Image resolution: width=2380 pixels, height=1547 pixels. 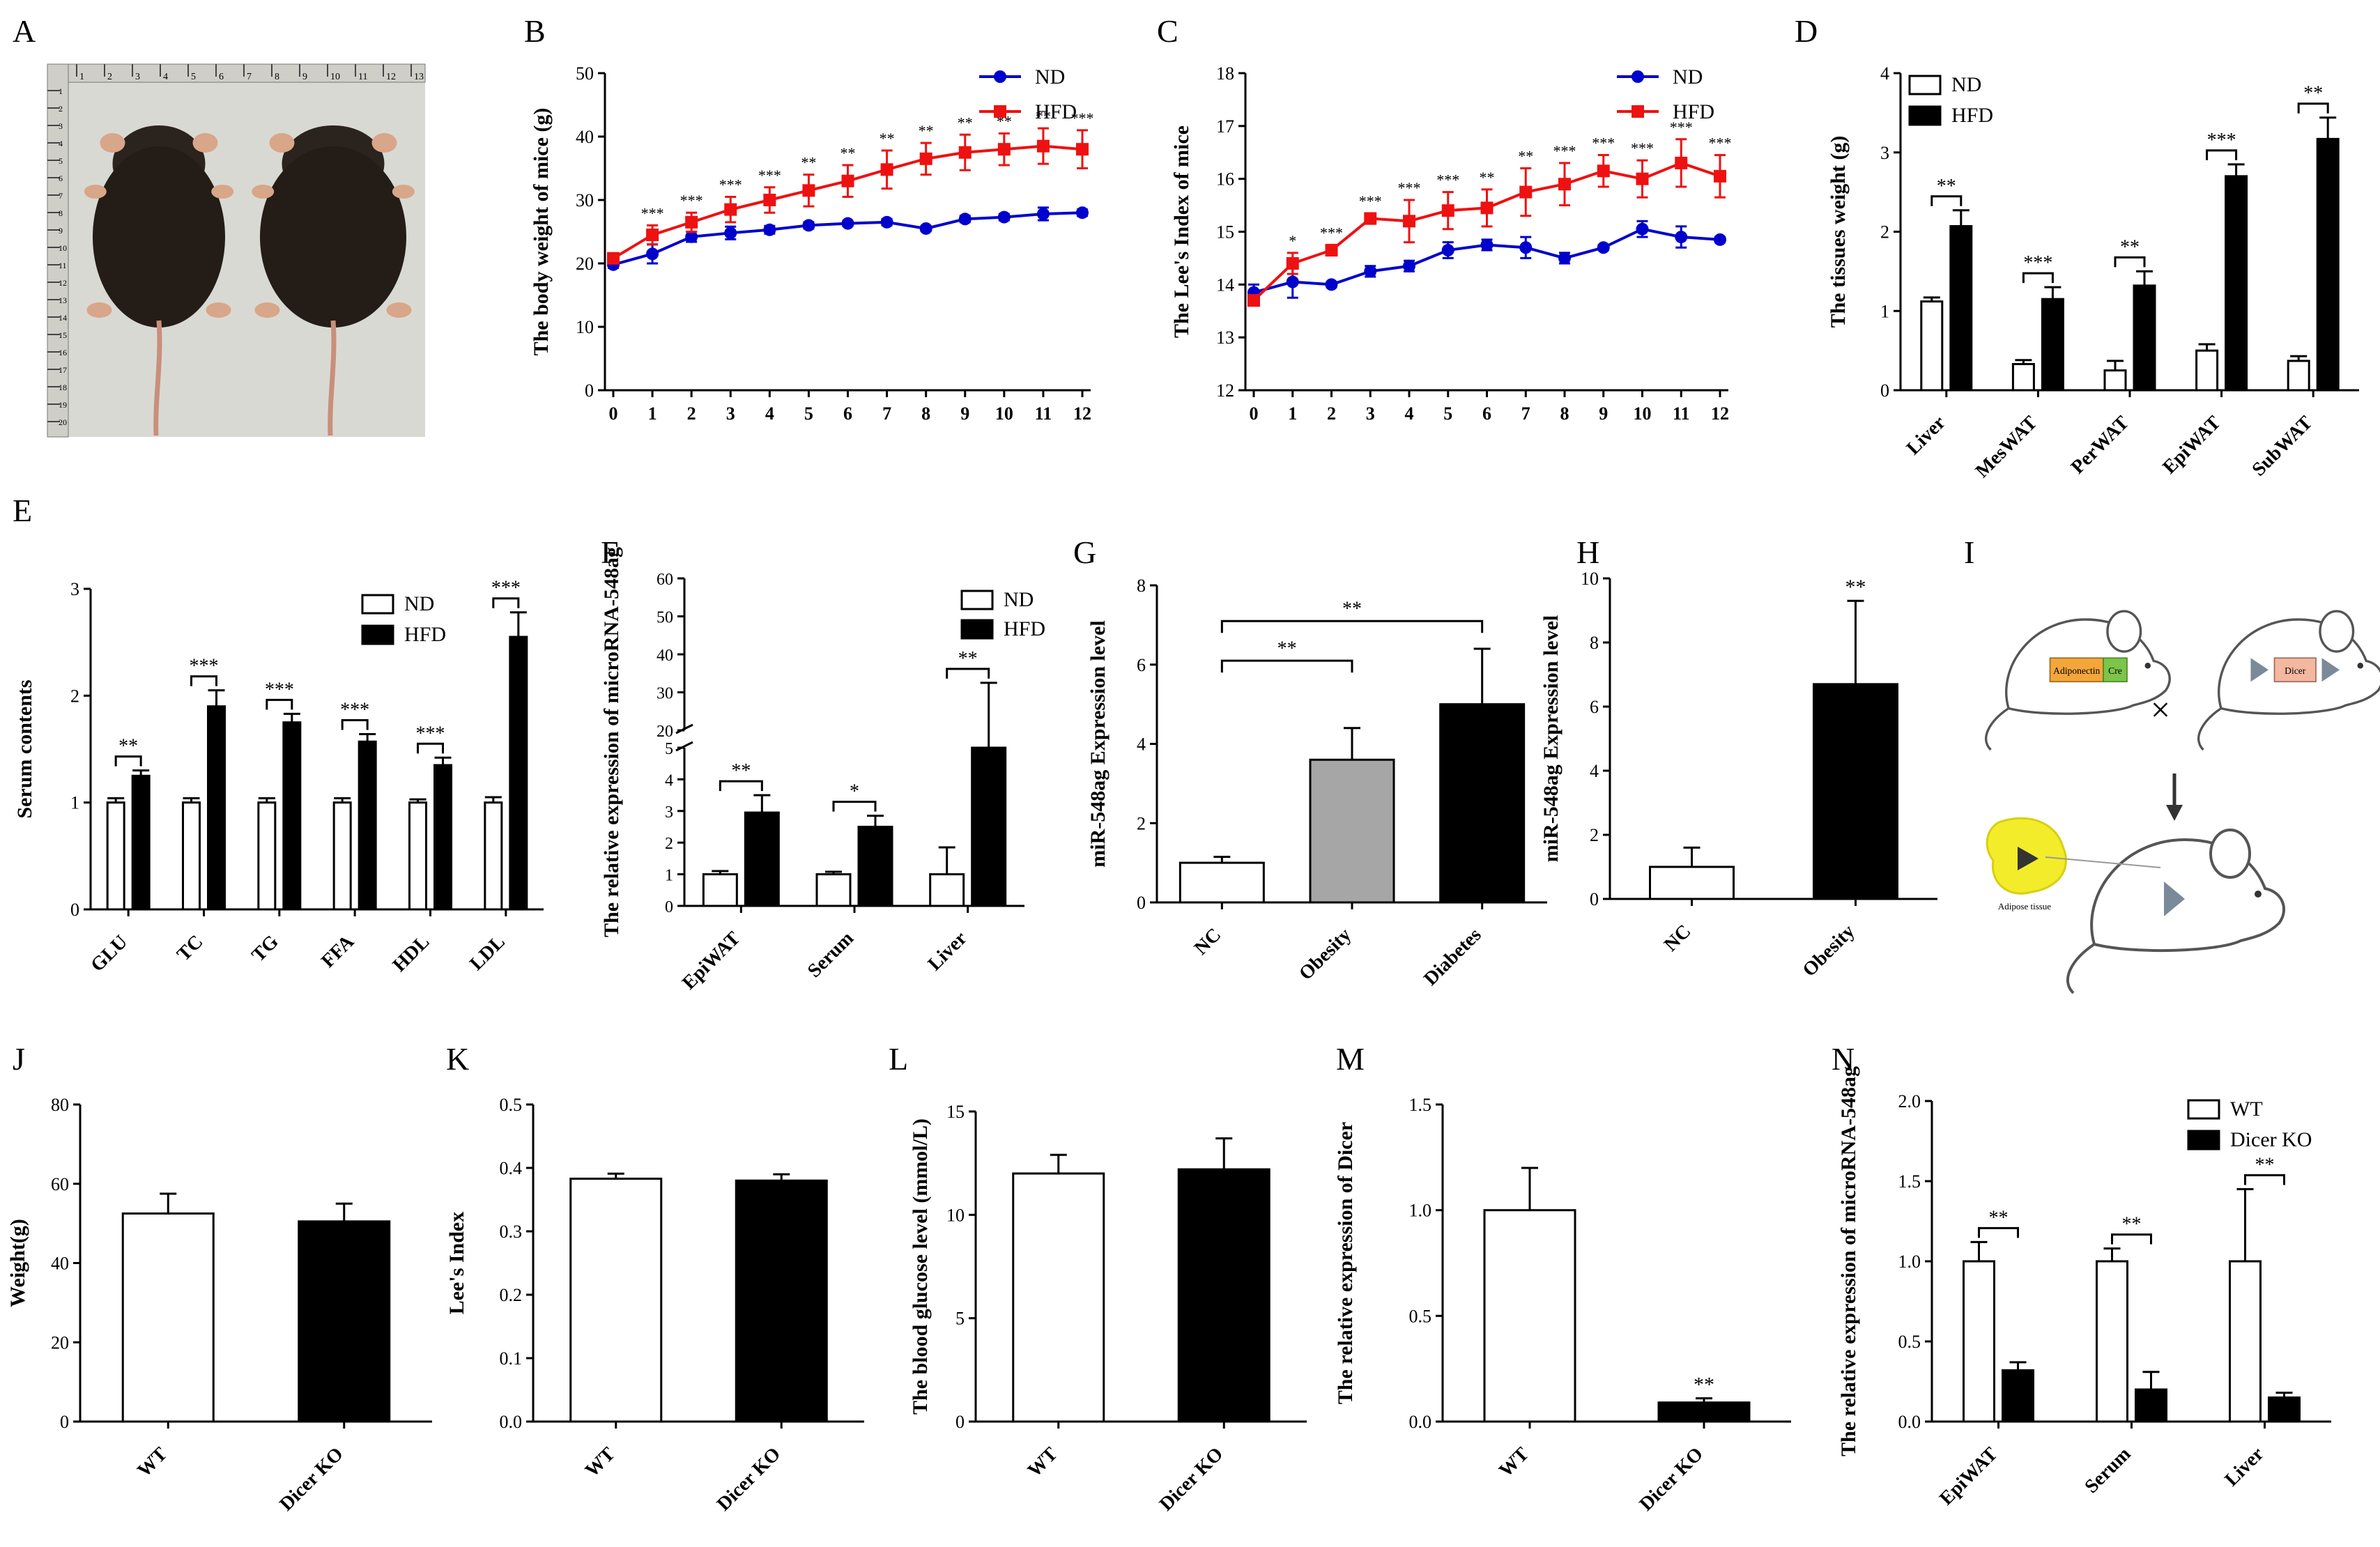 I want to click on y-tick-label: 14, so click(x=1225, y=285).